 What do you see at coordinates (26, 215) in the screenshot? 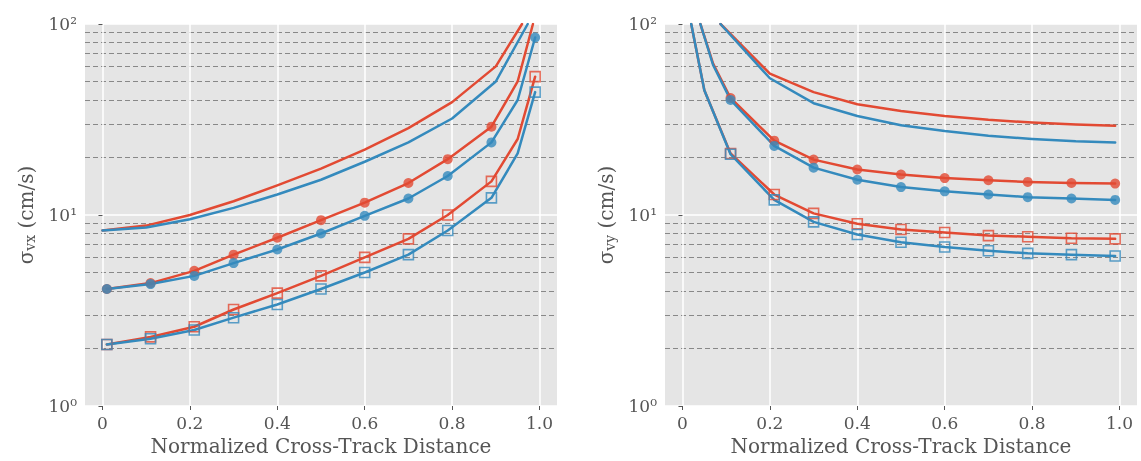
I see `y-axis-title: σvx (cm/s)` at bounding box center [26, 215].